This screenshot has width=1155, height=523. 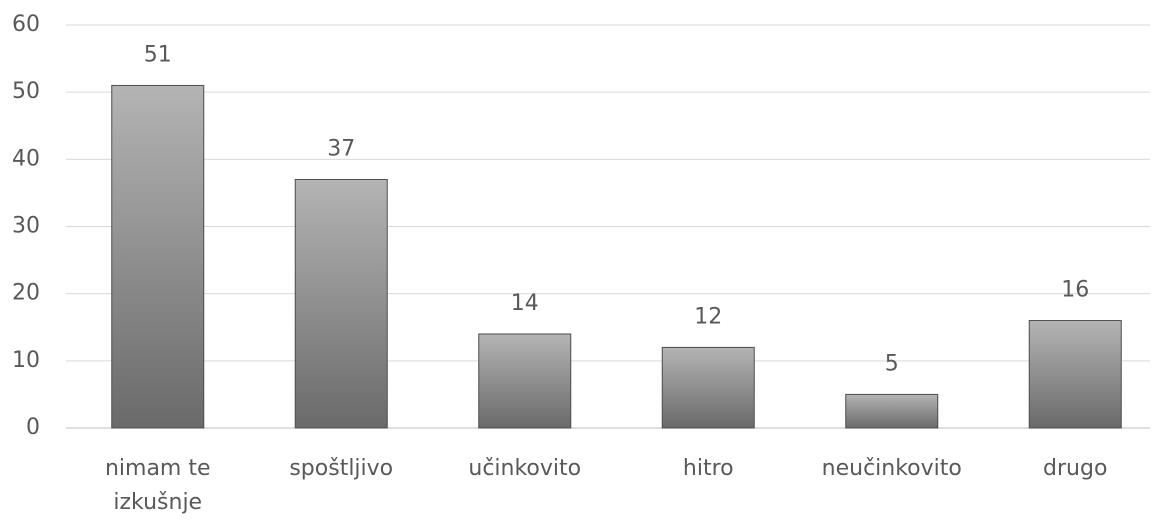 I want to click on data-label: 16, so click(x=1075, y=290).